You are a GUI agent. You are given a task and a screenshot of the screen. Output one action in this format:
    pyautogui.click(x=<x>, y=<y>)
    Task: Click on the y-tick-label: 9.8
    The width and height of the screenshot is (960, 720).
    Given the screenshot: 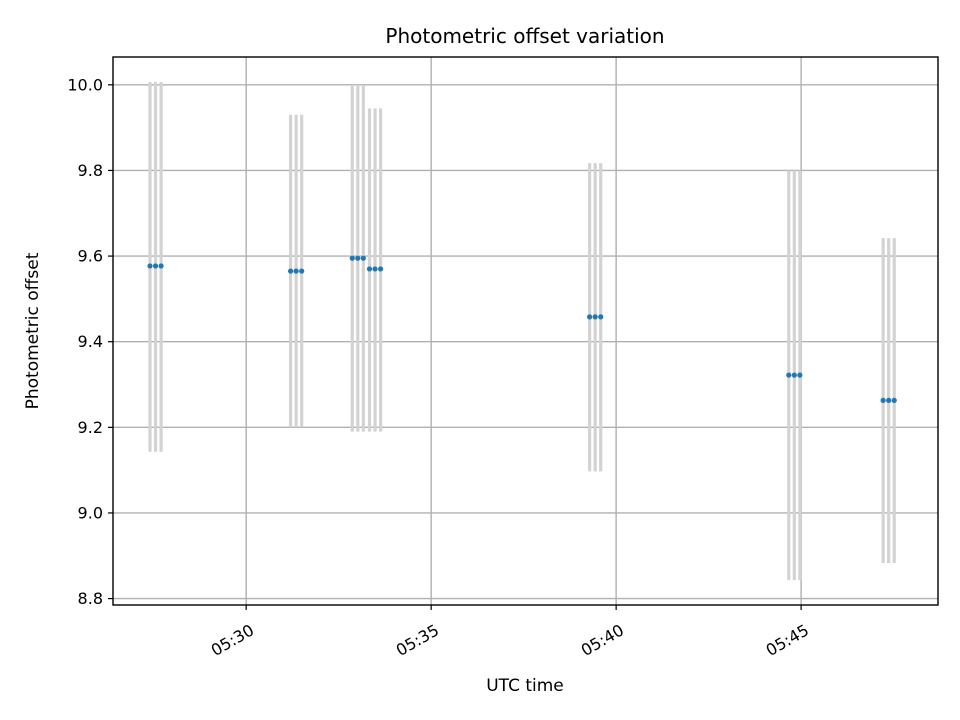 What is the action you would take?
    pyautogui.click(x=90, y=170)
    